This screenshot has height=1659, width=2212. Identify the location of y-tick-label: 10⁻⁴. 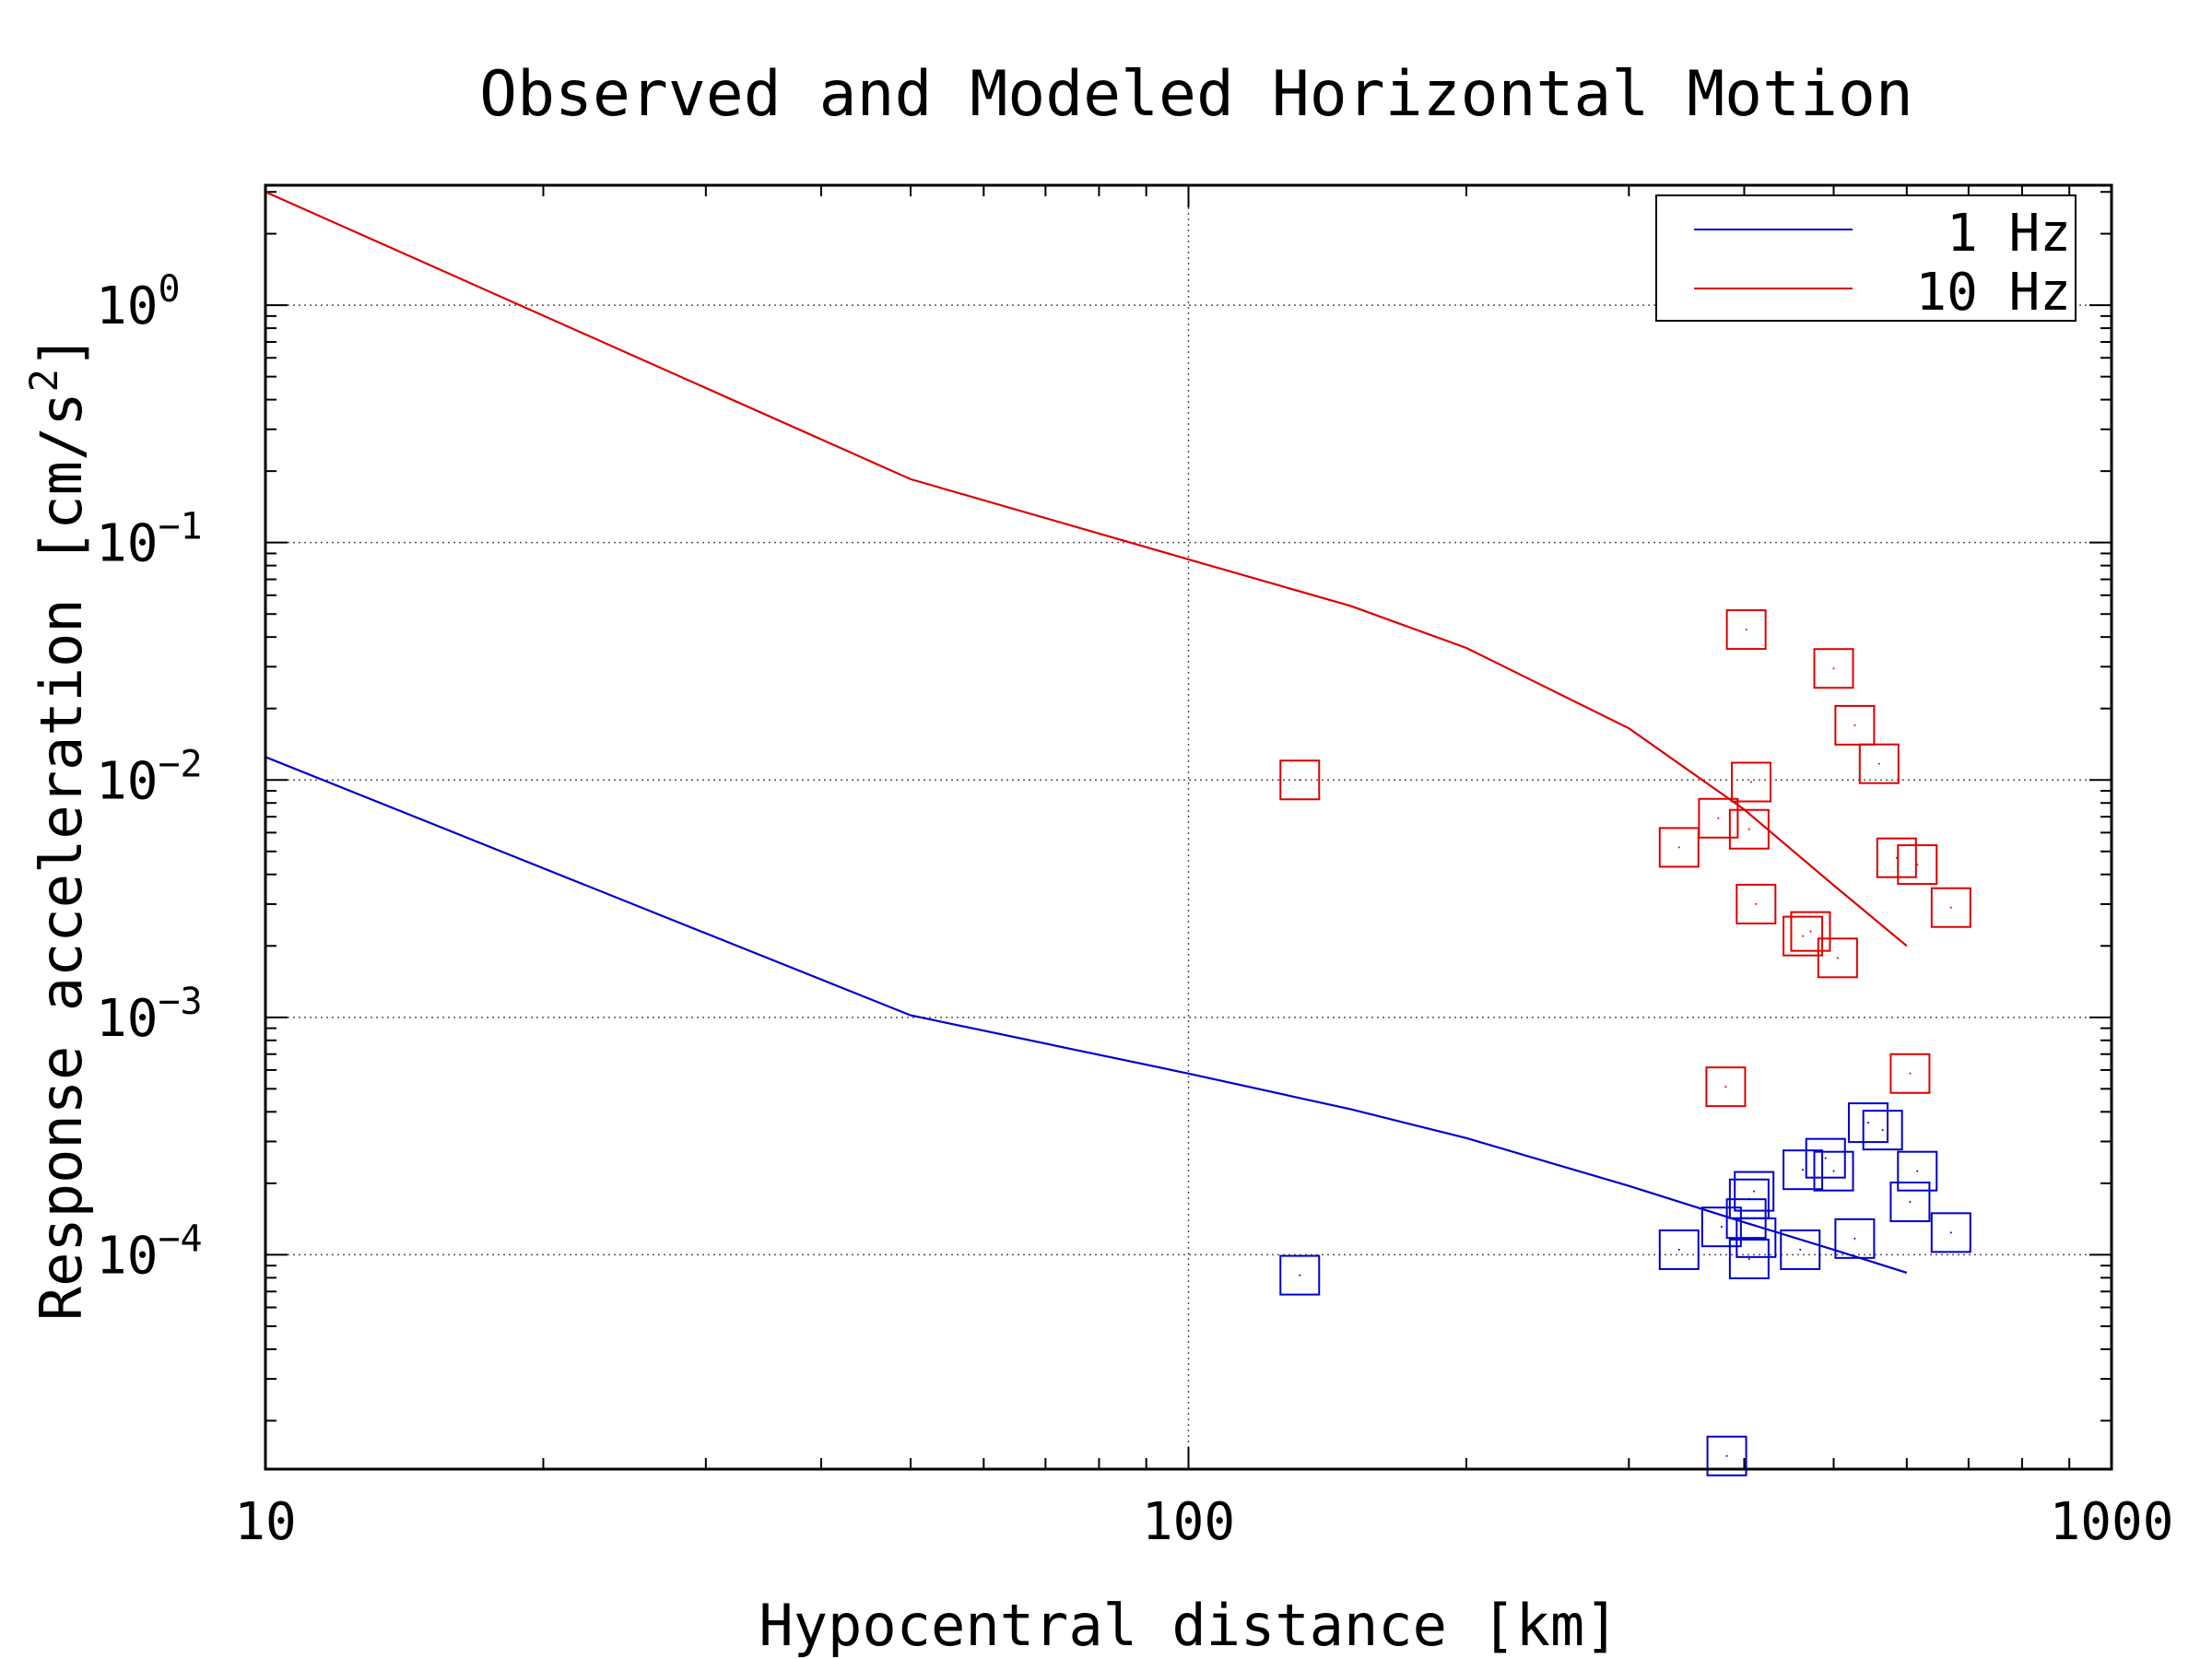
(149, 1252).